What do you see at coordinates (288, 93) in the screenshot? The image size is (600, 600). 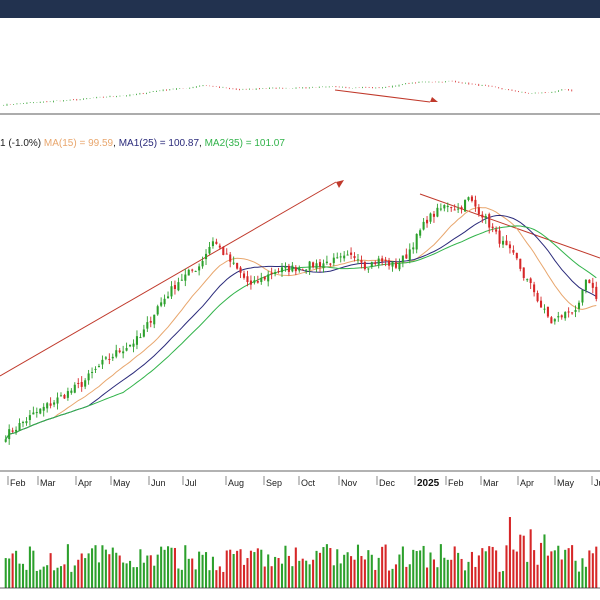 I see `overview-candles` at bounding box center [288, 93].